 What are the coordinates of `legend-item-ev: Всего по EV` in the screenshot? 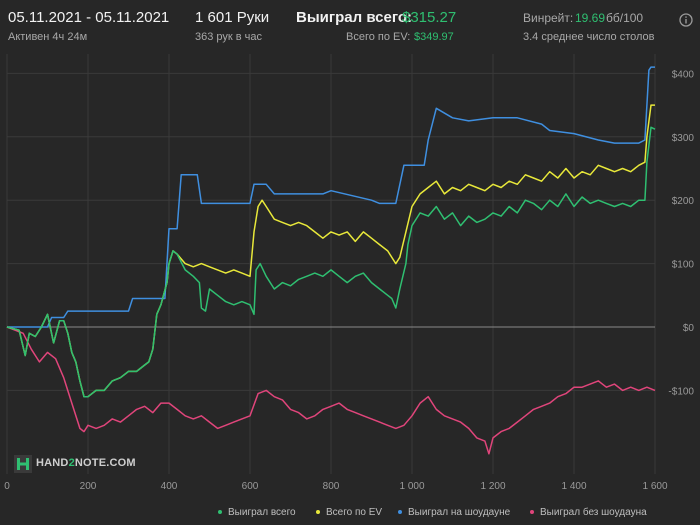 It's located at (349, 512).